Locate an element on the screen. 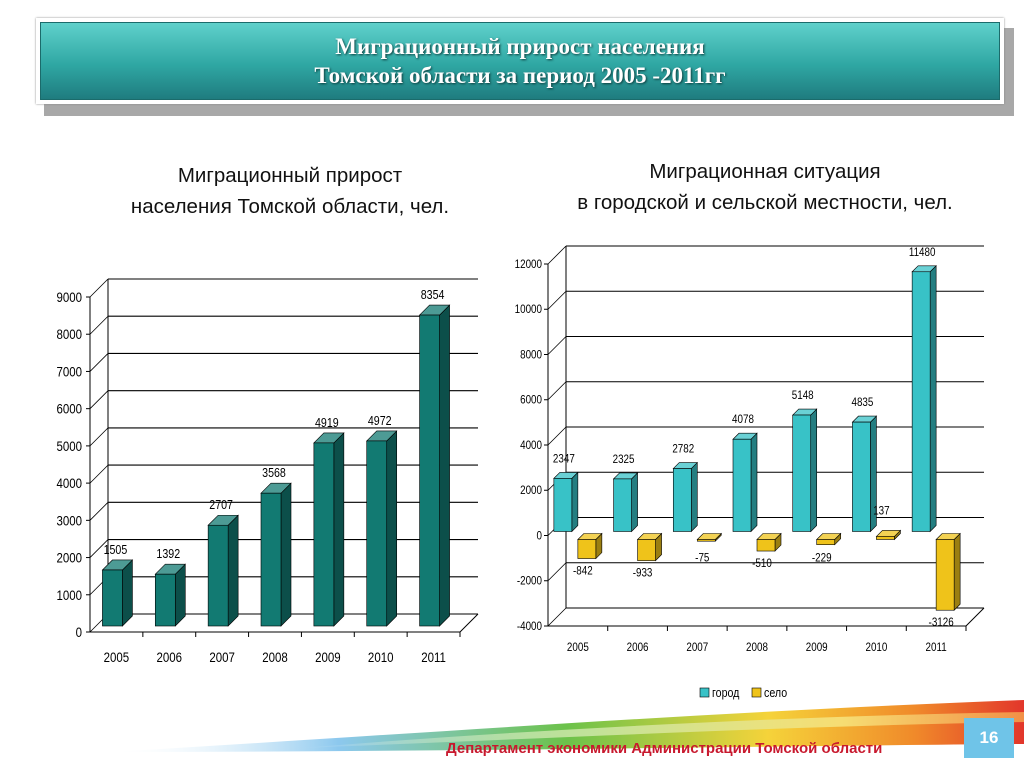  city-bar-value-label: 11480 is located at coordinates (922, 252).